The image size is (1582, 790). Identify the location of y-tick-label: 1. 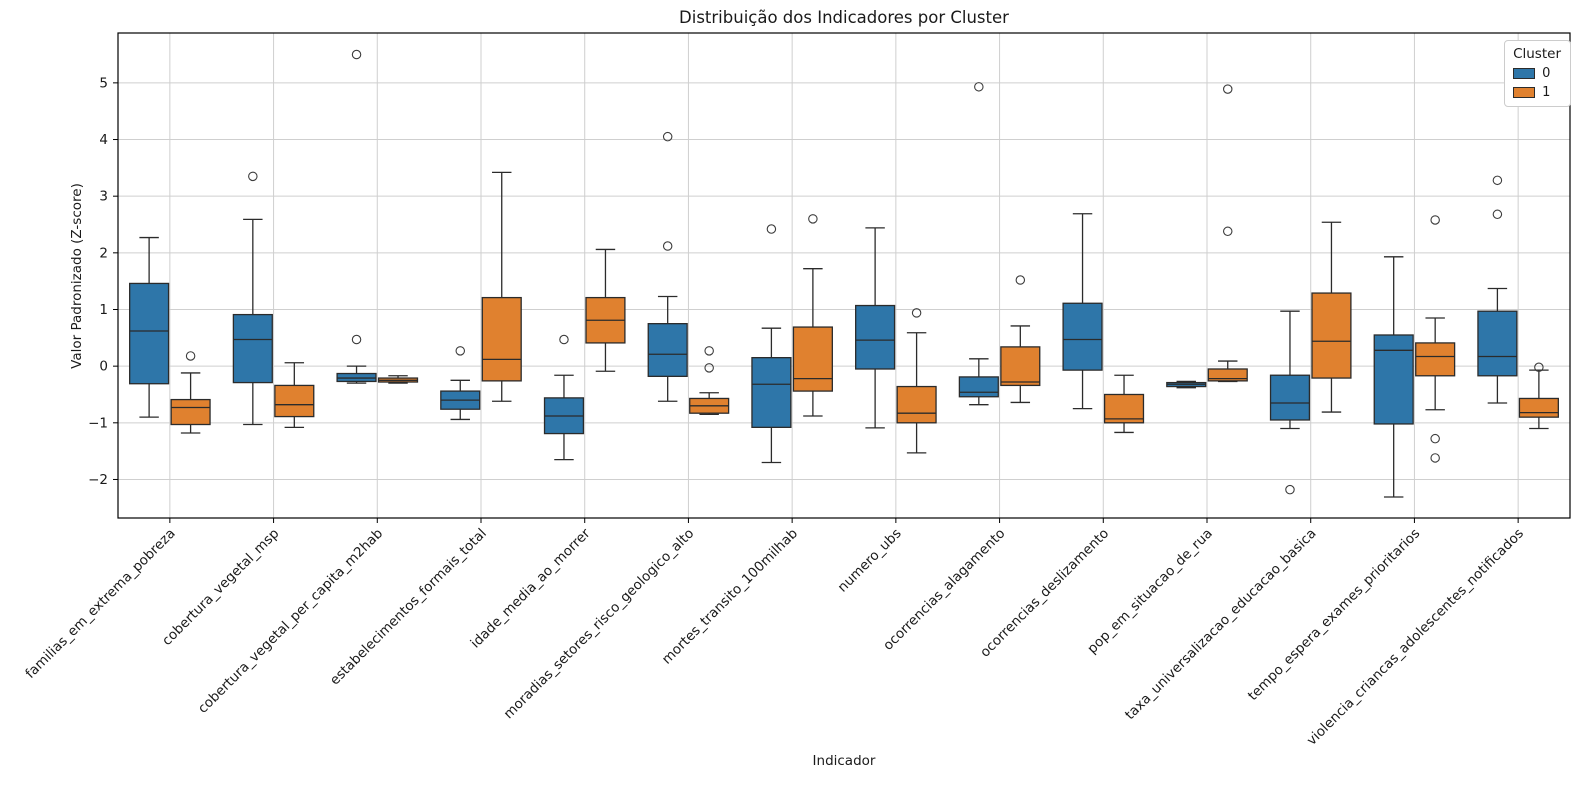
(103, 310).